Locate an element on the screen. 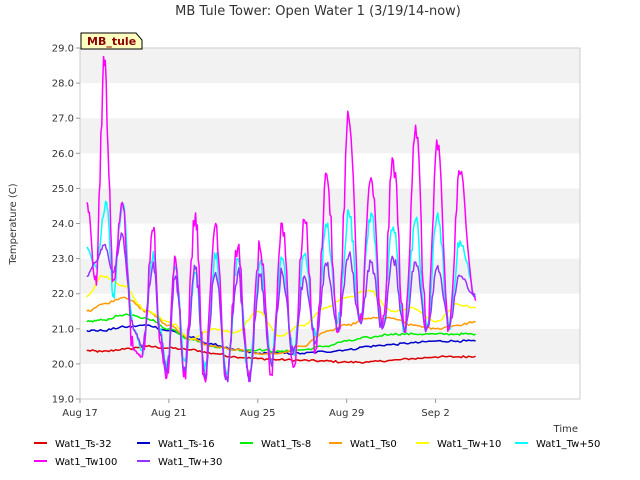 The height and width of the screenshot is (480, 640). annotation-label: MB_tule is located at coordinates (111, 41).